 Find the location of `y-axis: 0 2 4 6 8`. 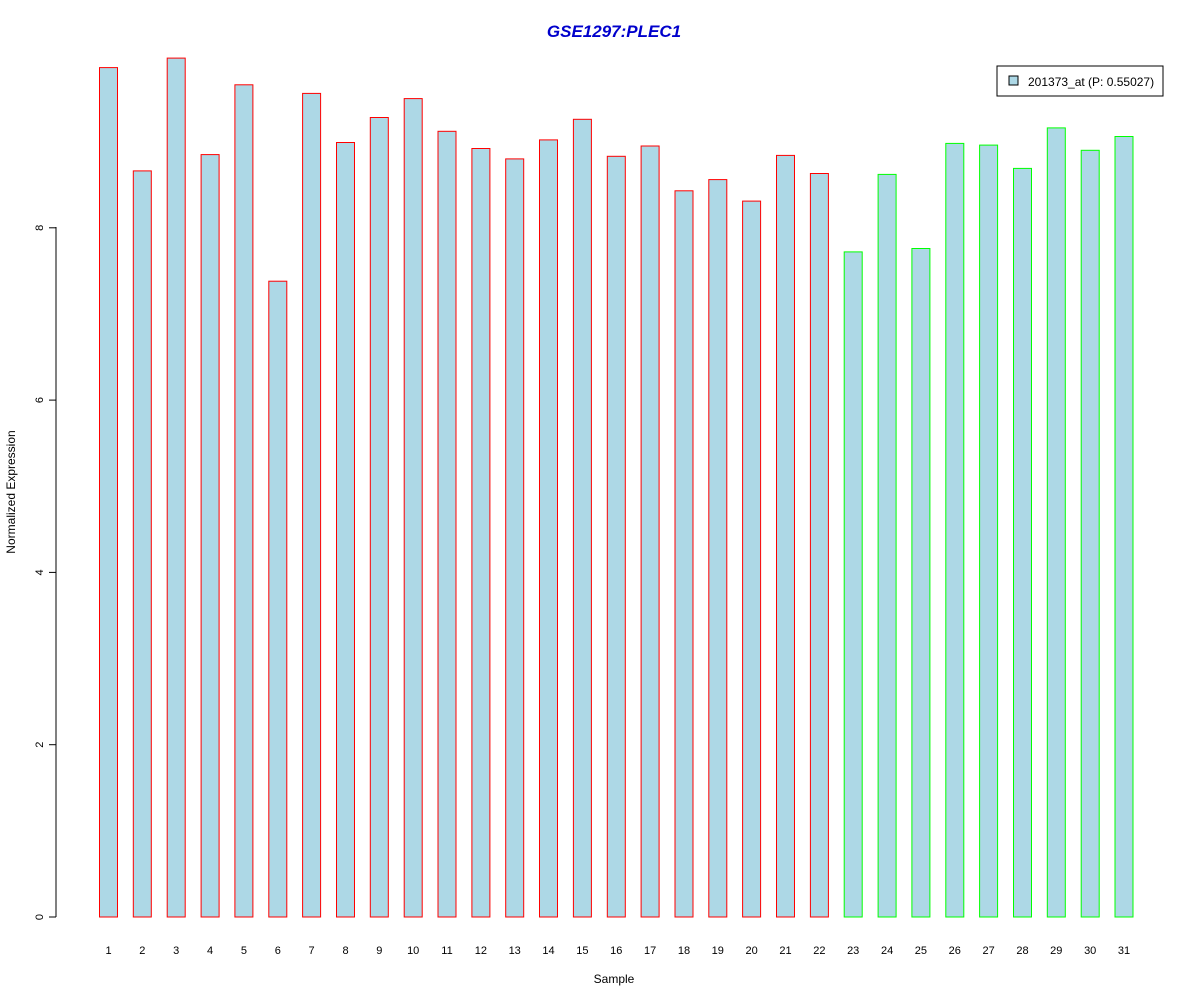

y-axis: 0 2 4 6 8 is located at coordinates (45, 572).